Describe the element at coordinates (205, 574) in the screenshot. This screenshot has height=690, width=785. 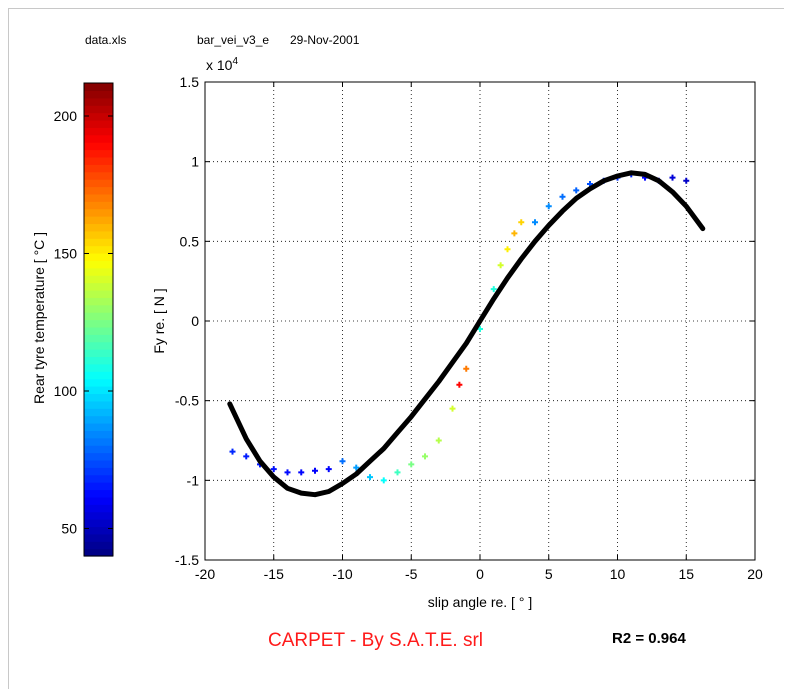
I see `x-tick-label: -20` at that location.